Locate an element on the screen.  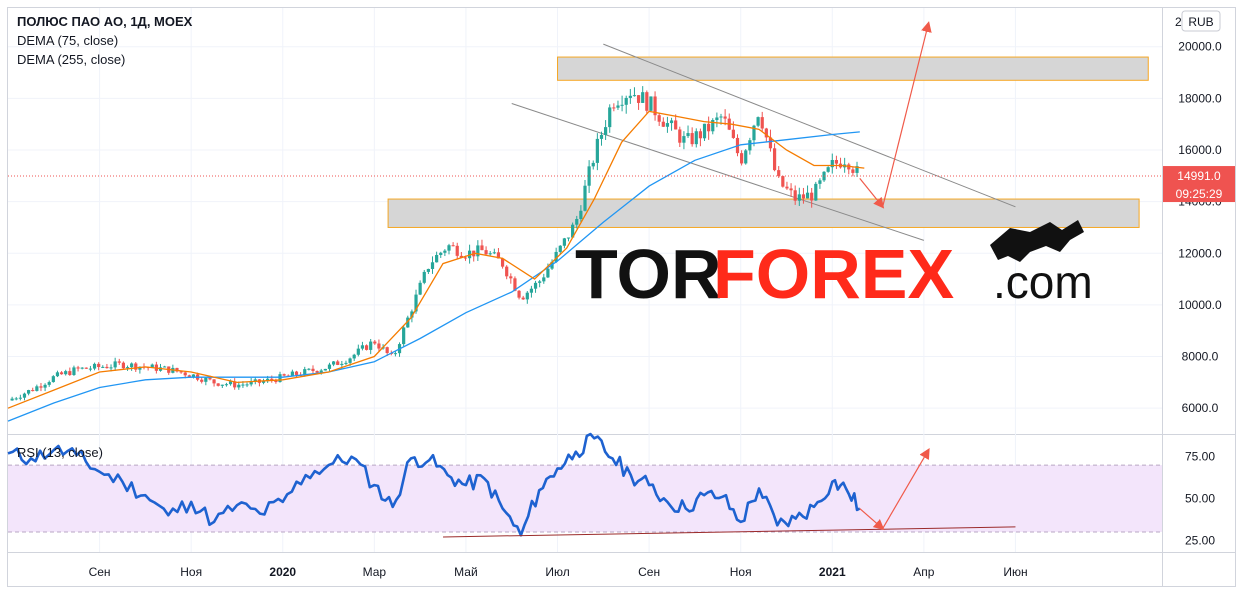
rsi-forecast-arrows is located at coordinates (894, 489).